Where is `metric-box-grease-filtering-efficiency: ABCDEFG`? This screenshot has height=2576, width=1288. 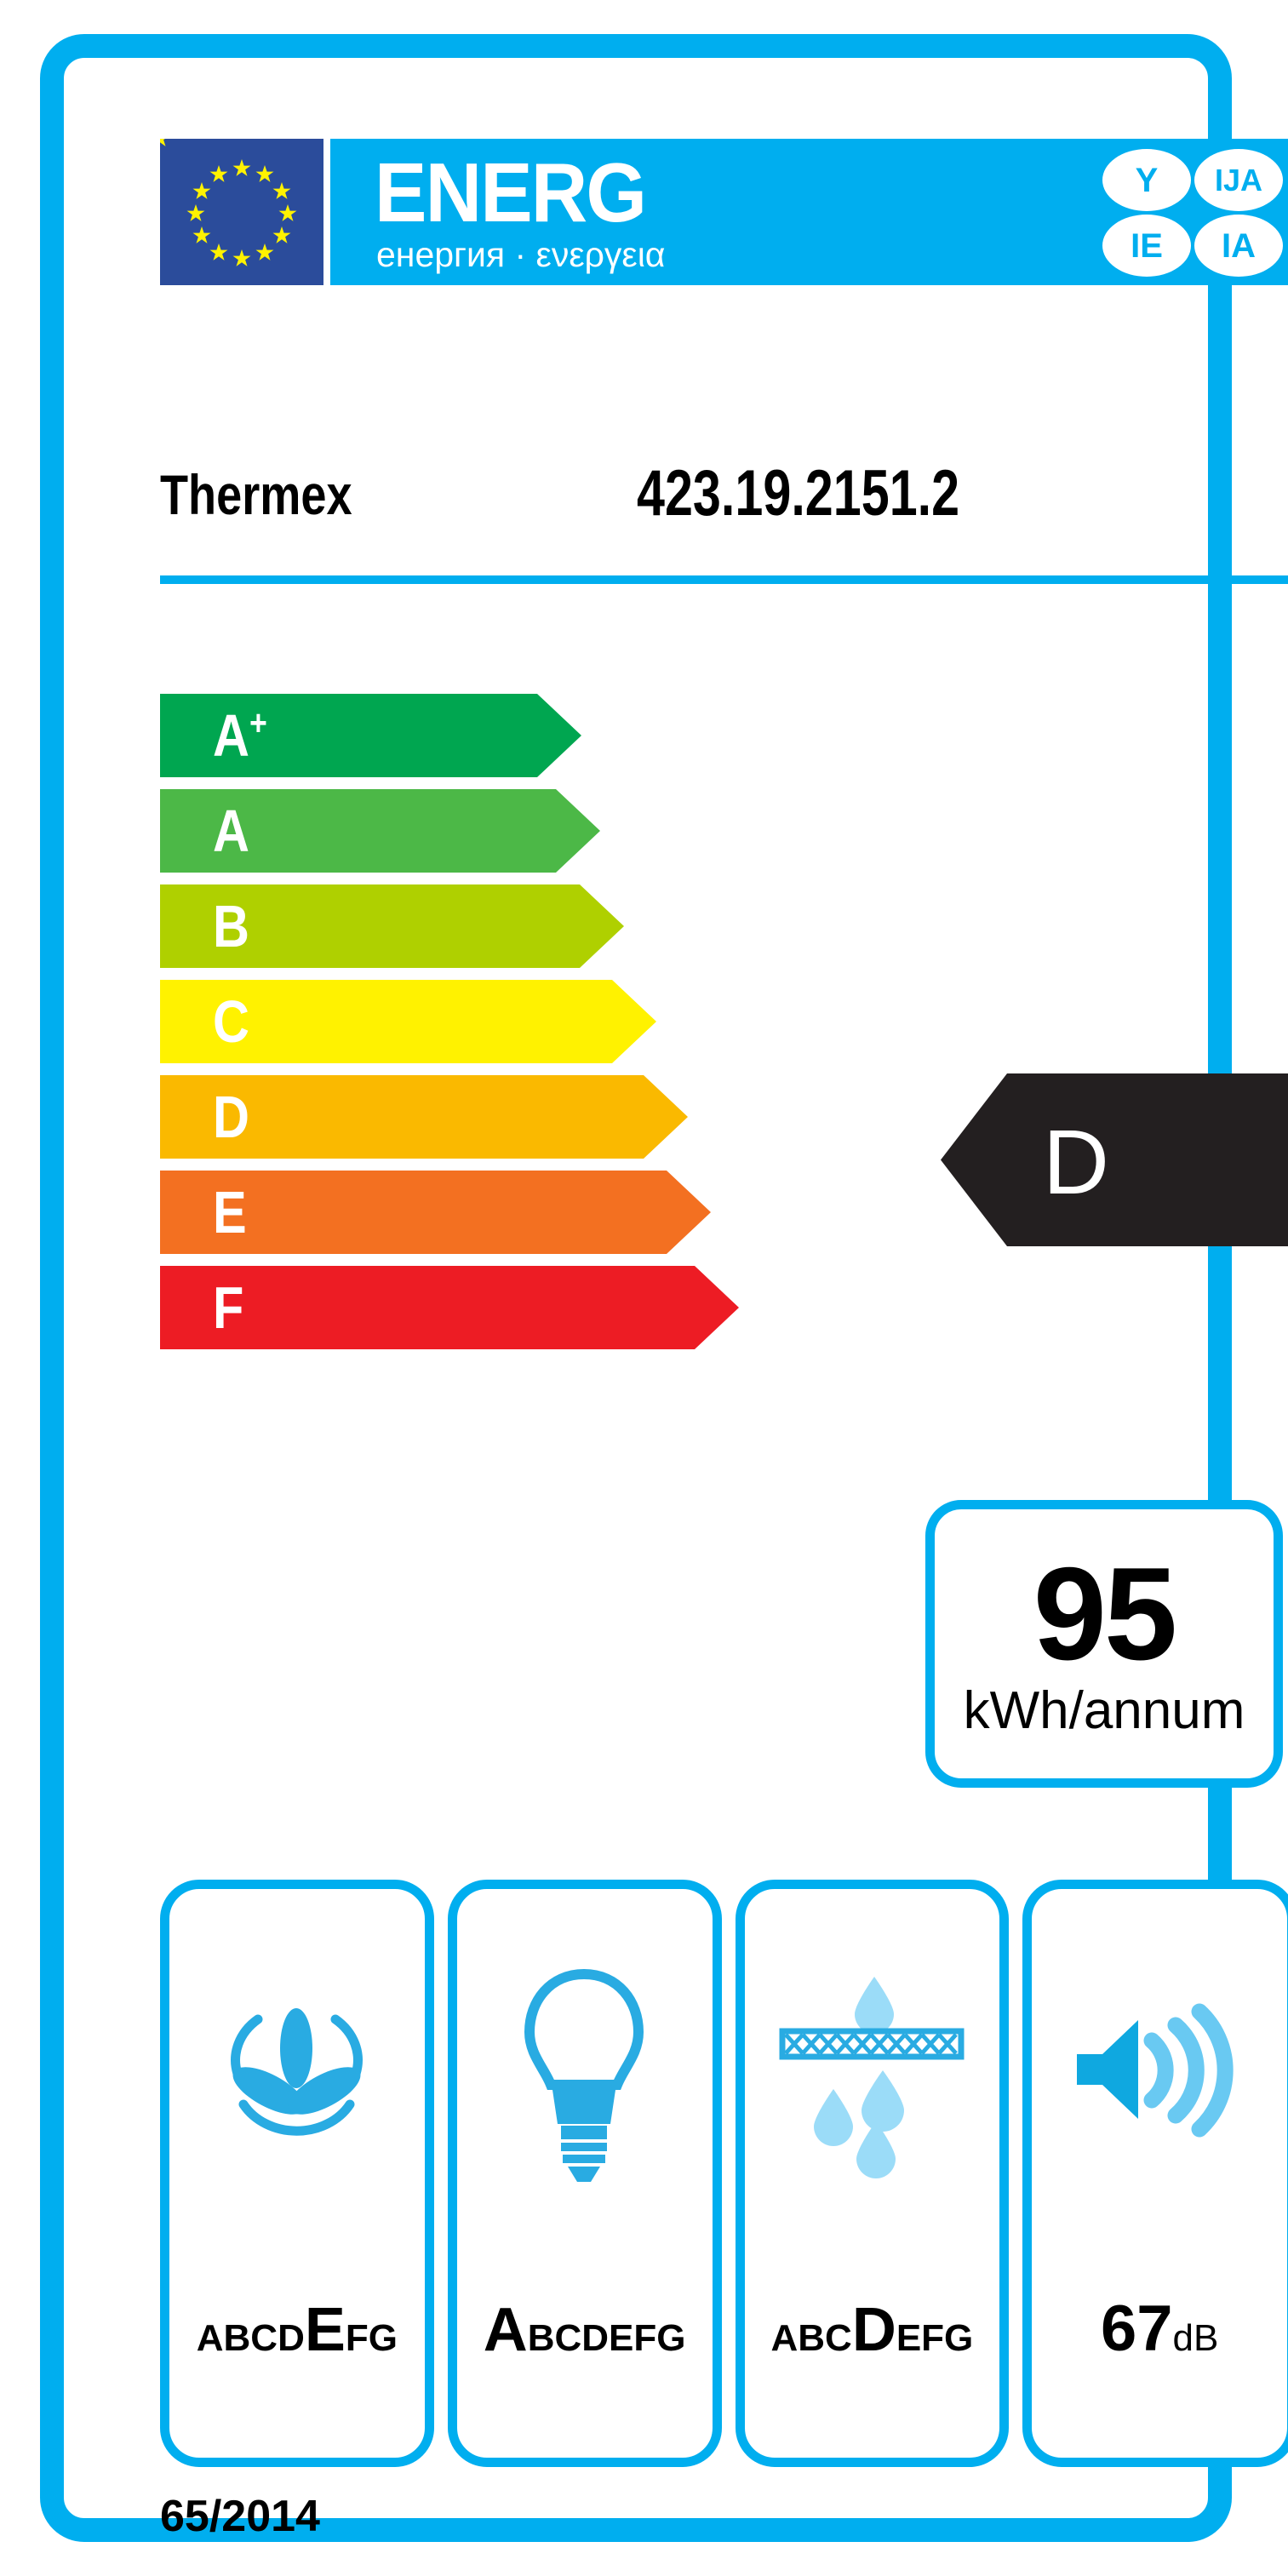
metric-box-grease-filtering-efficiency: ABCDEFG is located at coordinates (873, 2173).